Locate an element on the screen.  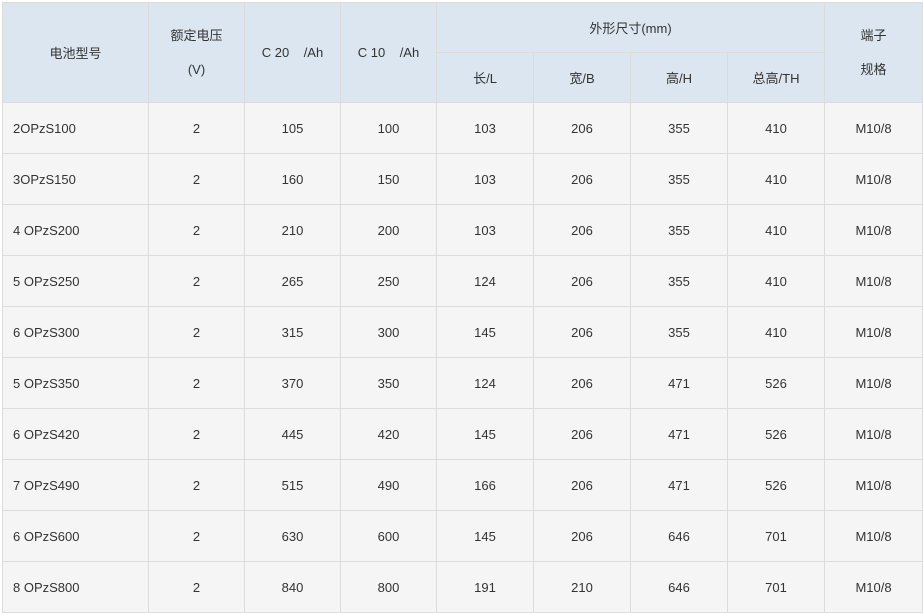
header-c10: C 10 /Ah is located at coordinates (388, 52).